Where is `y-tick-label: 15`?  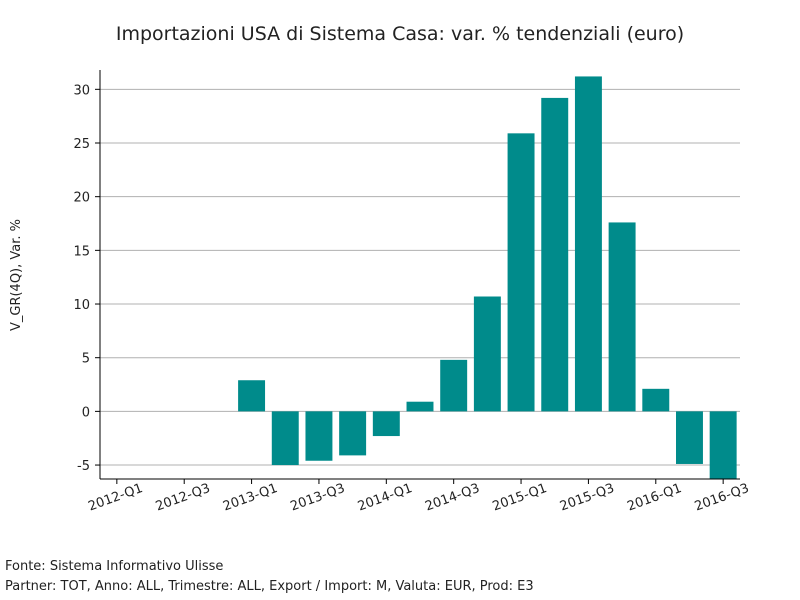 y-tick-label: 15 is located at coordinates (81, 251).